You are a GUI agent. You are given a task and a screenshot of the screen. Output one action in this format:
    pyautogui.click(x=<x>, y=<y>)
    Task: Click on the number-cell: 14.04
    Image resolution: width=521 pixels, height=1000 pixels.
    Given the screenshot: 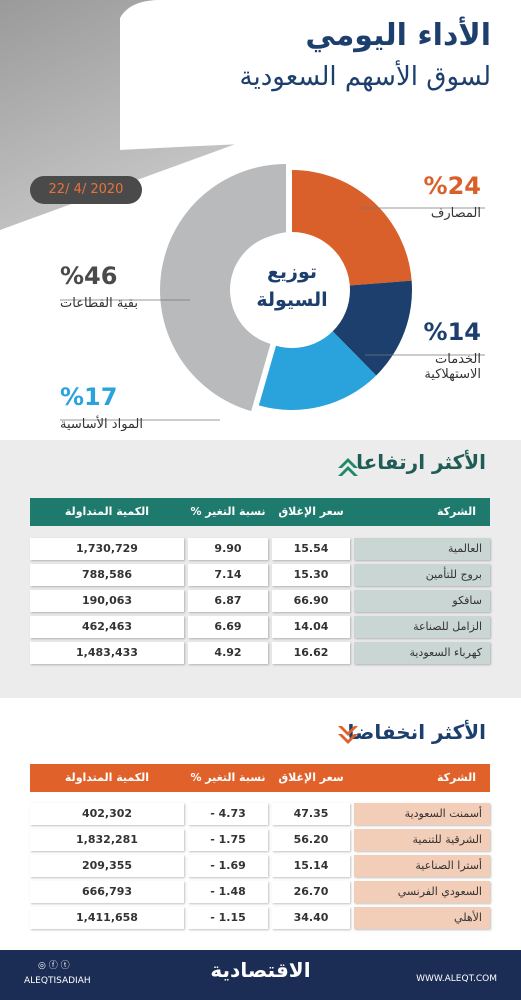 What is the action you would take?
    pyautogui.click(x=311, y=627)
    